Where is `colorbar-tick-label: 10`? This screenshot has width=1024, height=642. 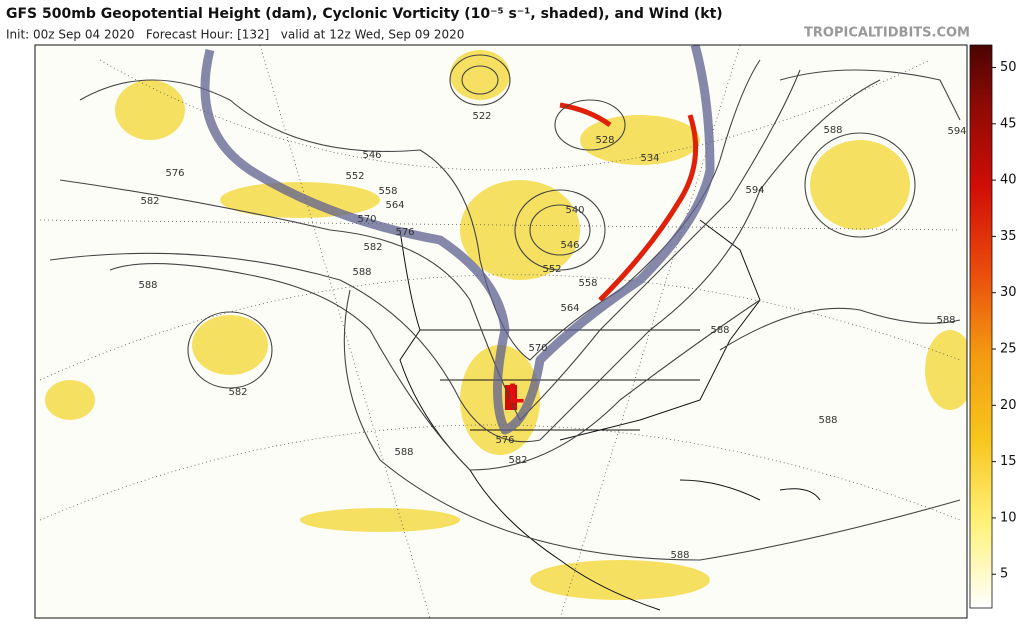 colorbar-tick-label: 10 is located at coordinates (1008, 517).